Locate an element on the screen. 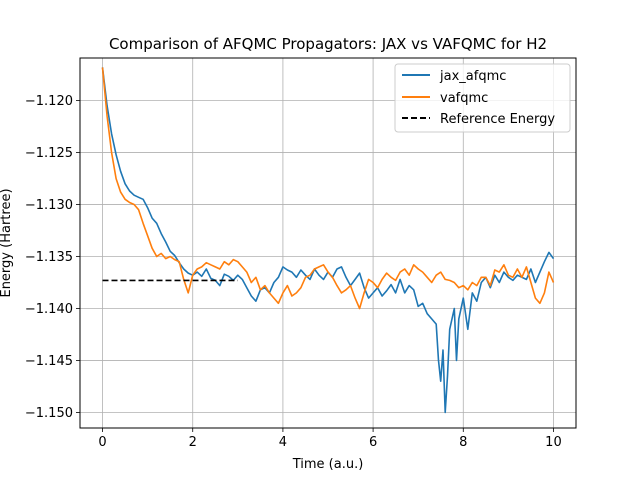 This screenshot has width=640, height=480. x-tick-label: 4 is located at coordinates (283, 442).